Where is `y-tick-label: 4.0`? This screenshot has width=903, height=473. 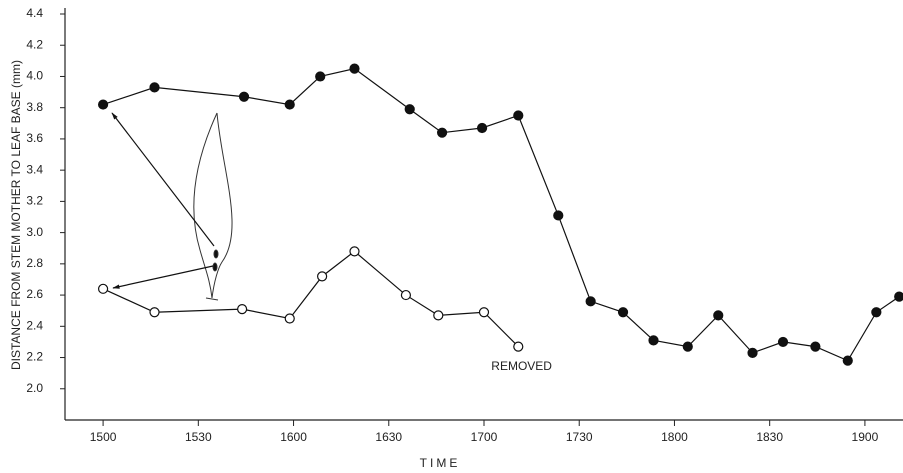
y-tick-label: 4.0 is located at coordinates (34, 76).